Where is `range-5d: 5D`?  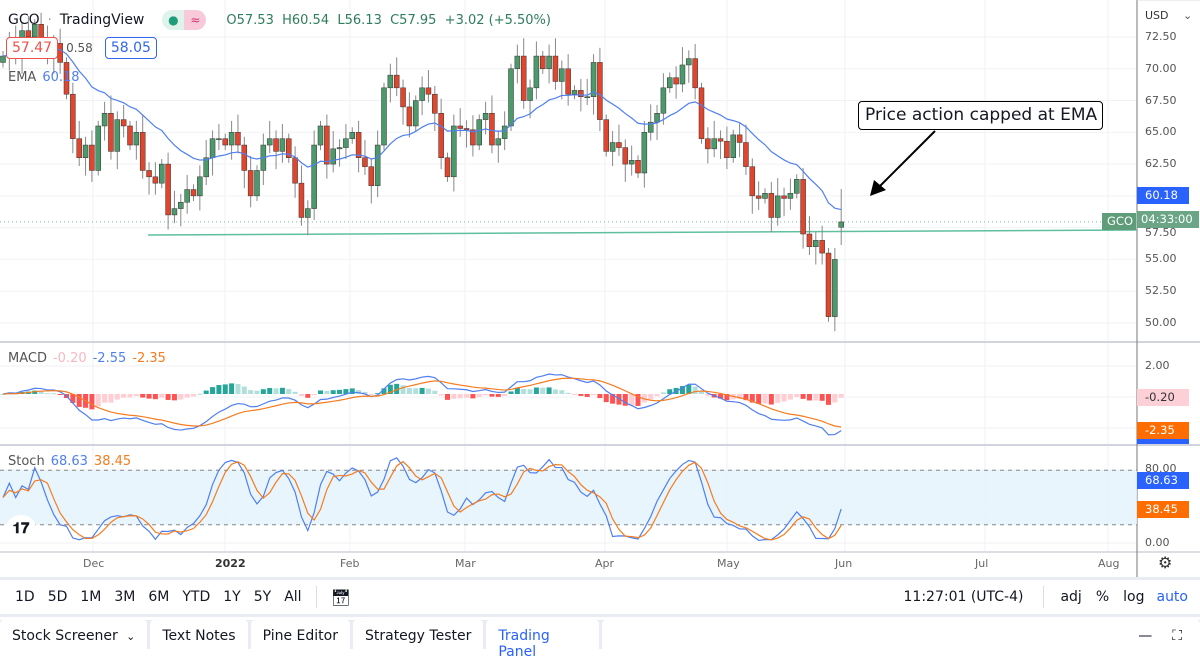
range-5d: 5D is located at coordinates (57, 597).